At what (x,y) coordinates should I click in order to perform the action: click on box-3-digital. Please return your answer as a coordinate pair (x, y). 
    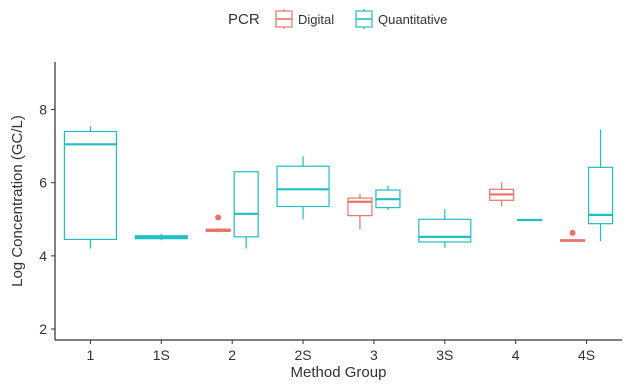
    Looking at the image, I should click on (360, 212).